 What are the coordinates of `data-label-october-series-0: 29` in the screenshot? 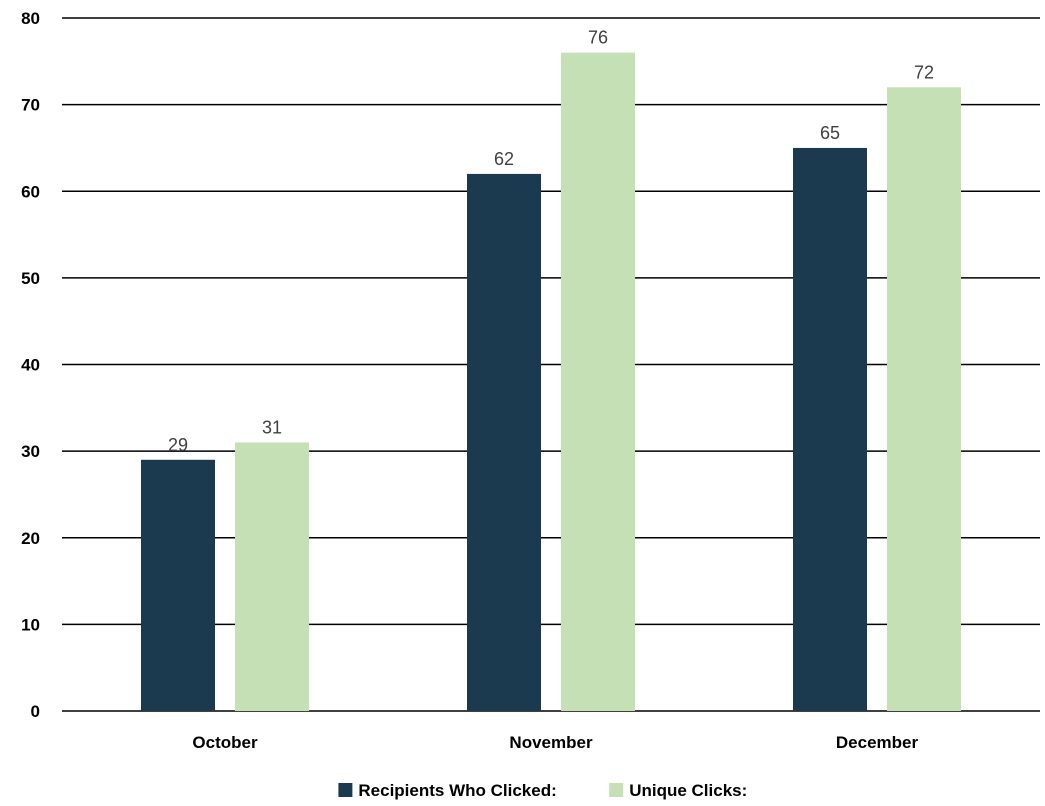 It's located at (178, 445).